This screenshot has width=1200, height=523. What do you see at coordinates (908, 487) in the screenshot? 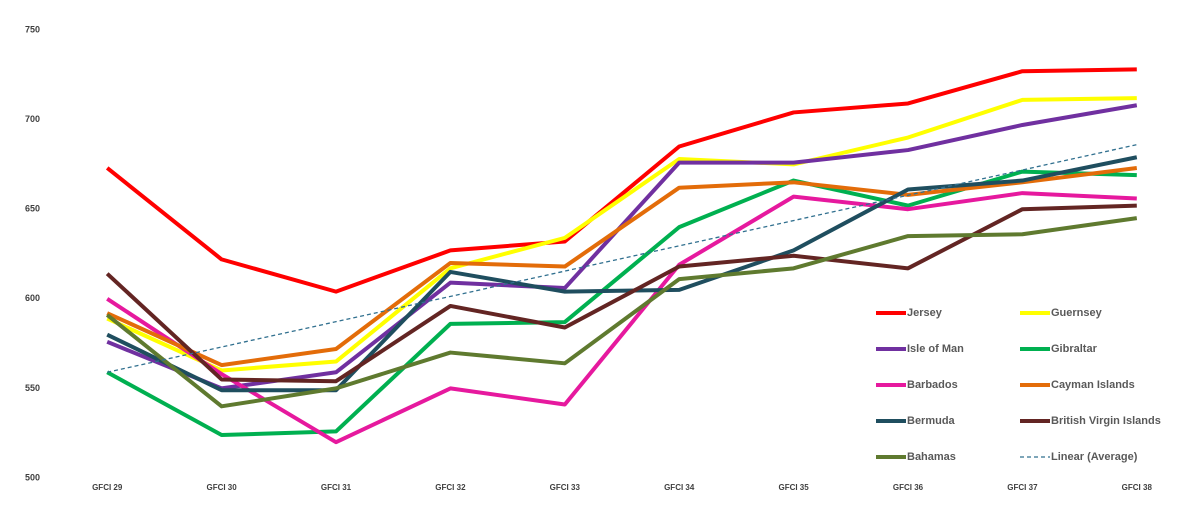
I see `x-tick-label: GFCI 36` at bounding box center [908, 487].